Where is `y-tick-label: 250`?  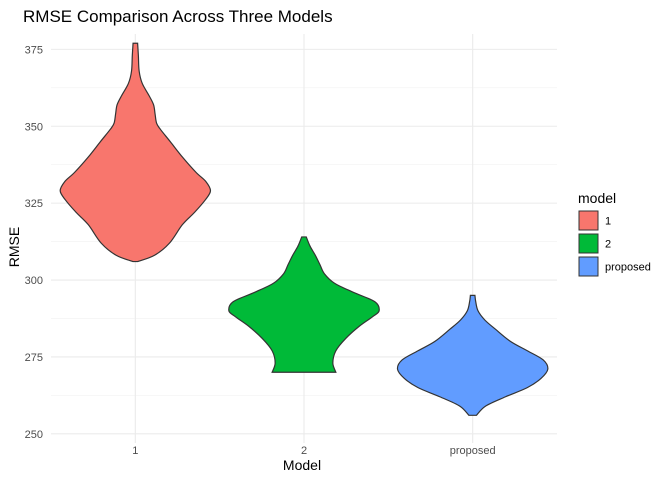
y-tick-label: 250 is located at coordinates (34, 435).